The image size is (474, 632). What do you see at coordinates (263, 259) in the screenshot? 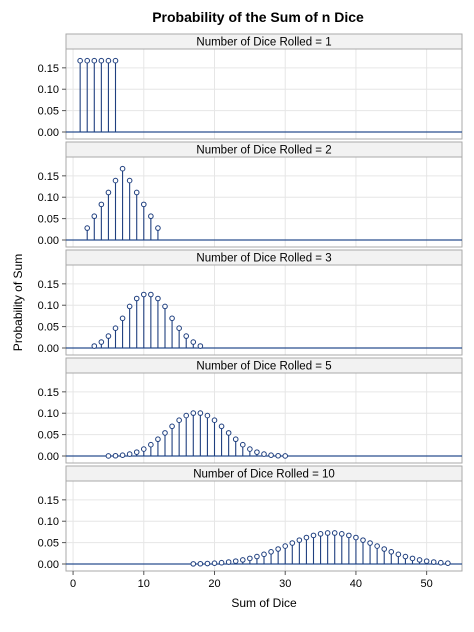
I see `panel-title: Number of Dice Rolled = 3` at bounding box center [263, 259].